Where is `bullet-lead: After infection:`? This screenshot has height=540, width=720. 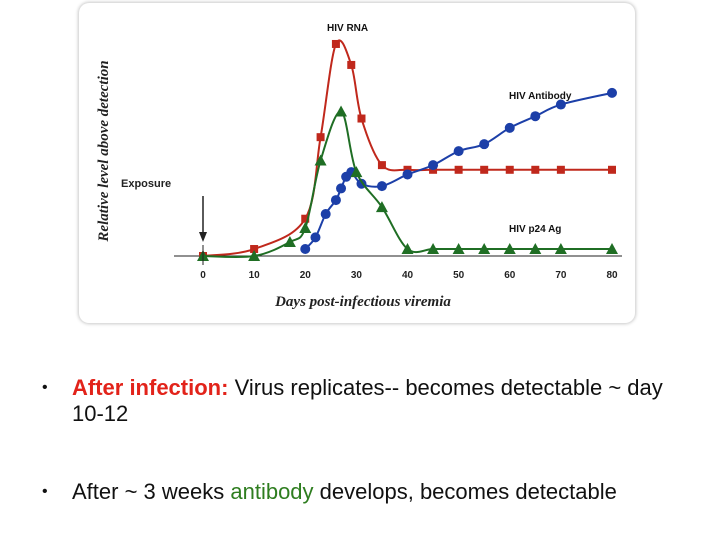 bullet-lead: After infection: is located at coordinates (150, 387).